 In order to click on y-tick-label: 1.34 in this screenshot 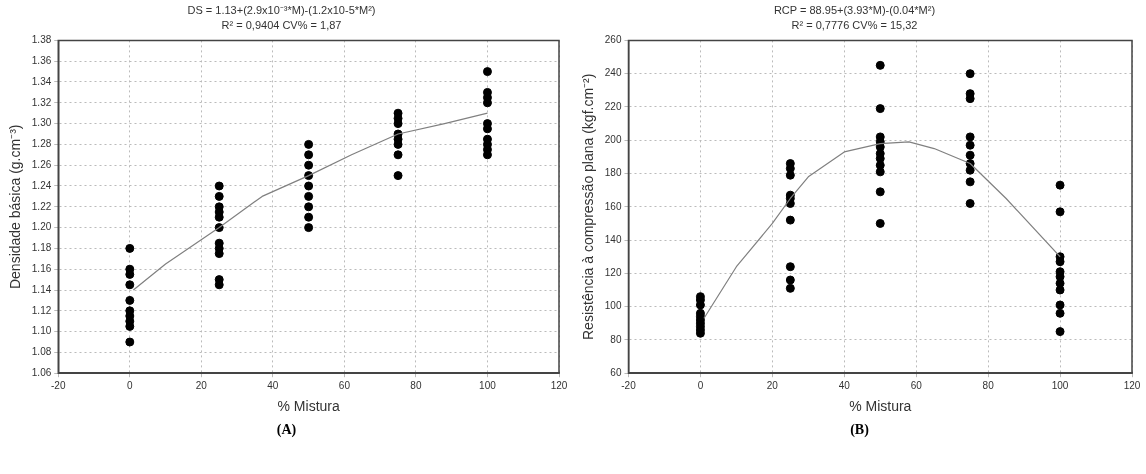, I will do `click(41, 81)`.